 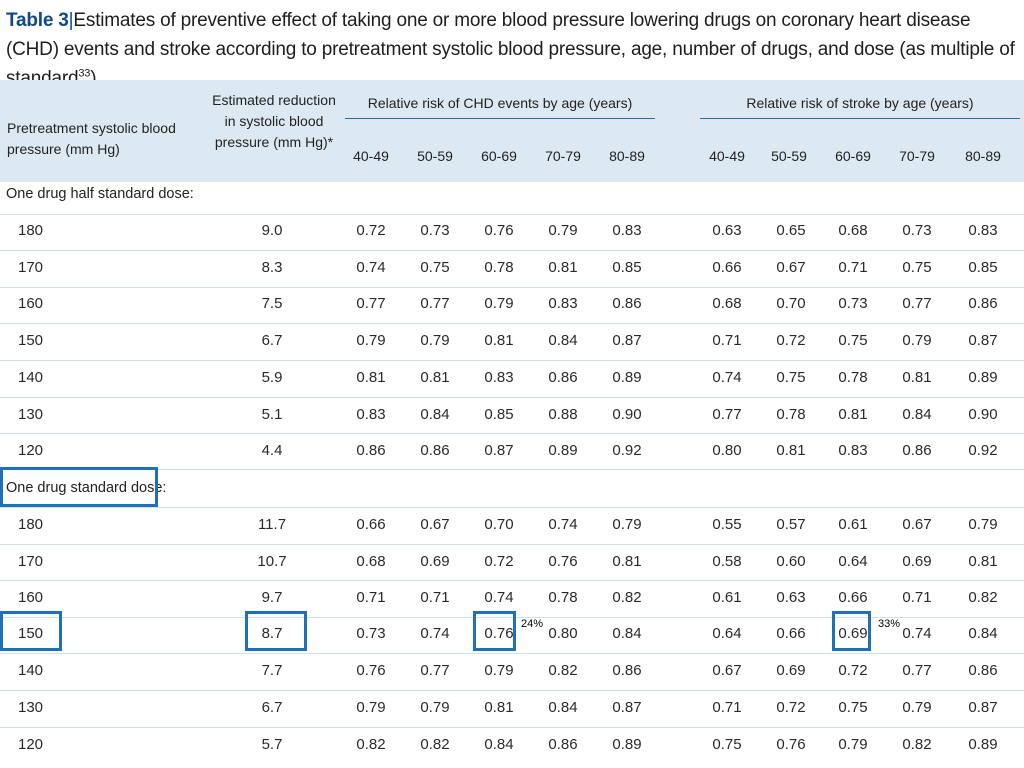 I want to click on table-header-band, so click(x=512, y=131).